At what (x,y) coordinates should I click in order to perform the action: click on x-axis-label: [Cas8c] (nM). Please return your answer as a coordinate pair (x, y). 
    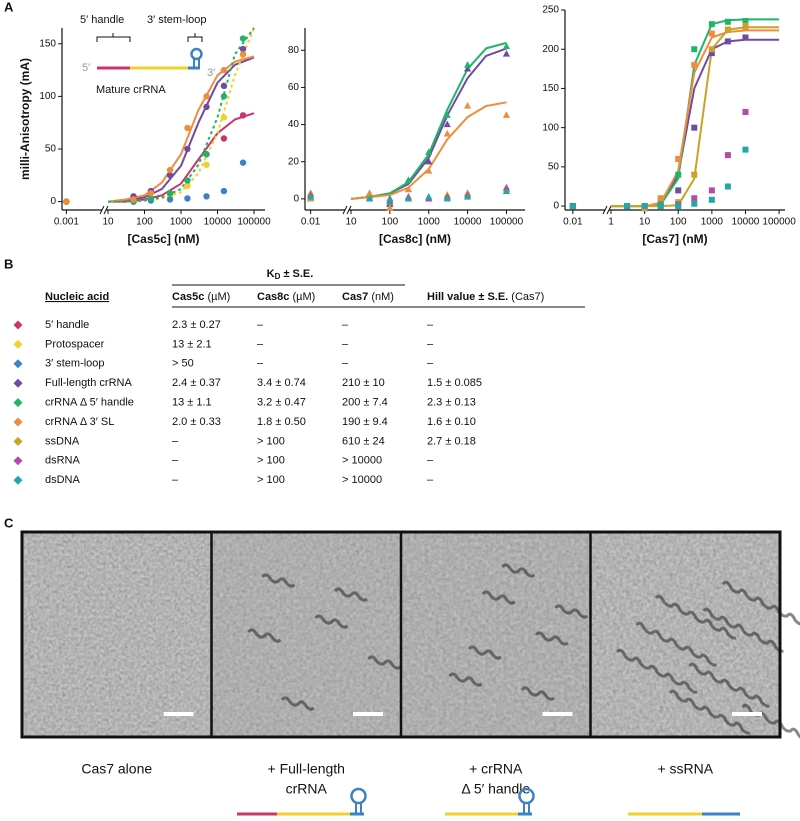
    Looking at the image, I should click on (415, 239).